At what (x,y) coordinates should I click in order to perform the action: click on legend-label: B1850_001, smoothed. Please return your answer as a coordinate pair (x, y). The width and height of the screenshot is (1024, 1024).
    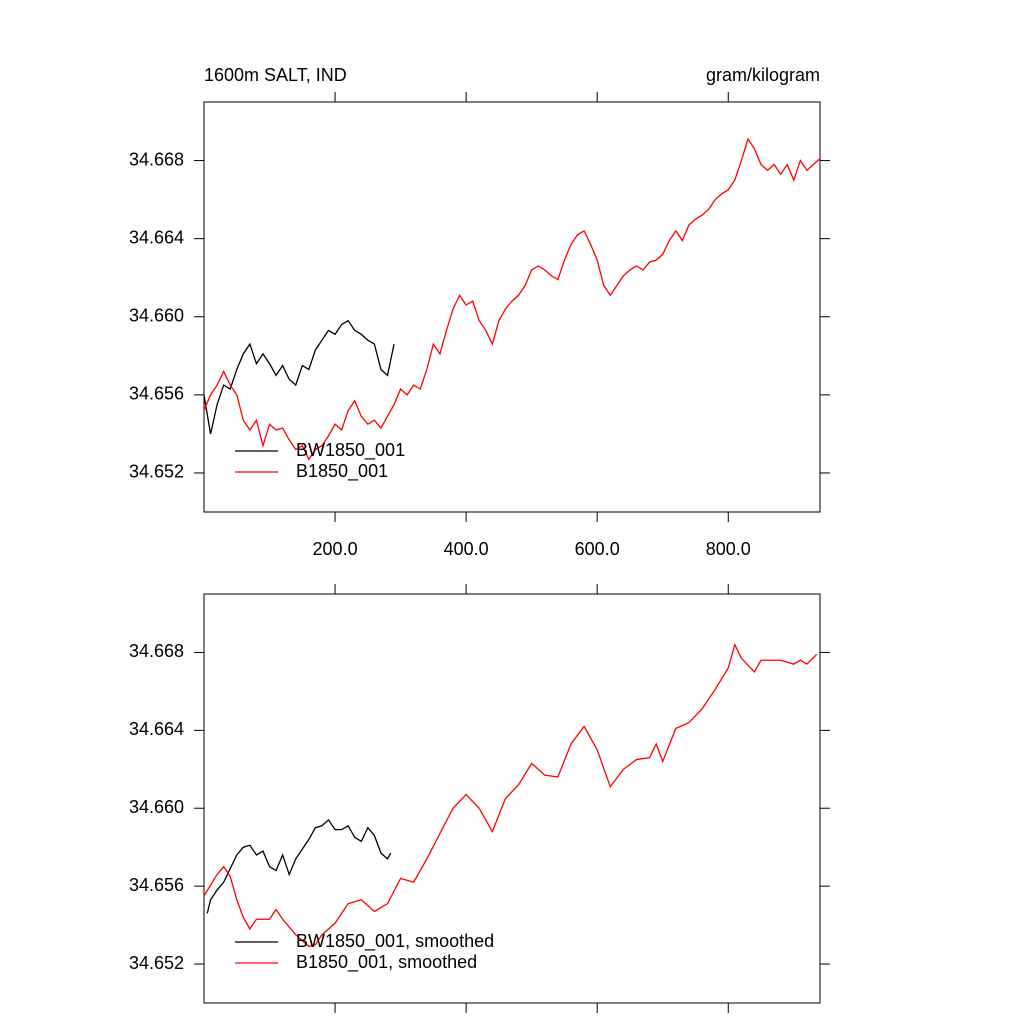
    Looking at the image, I should click on (386, 962).